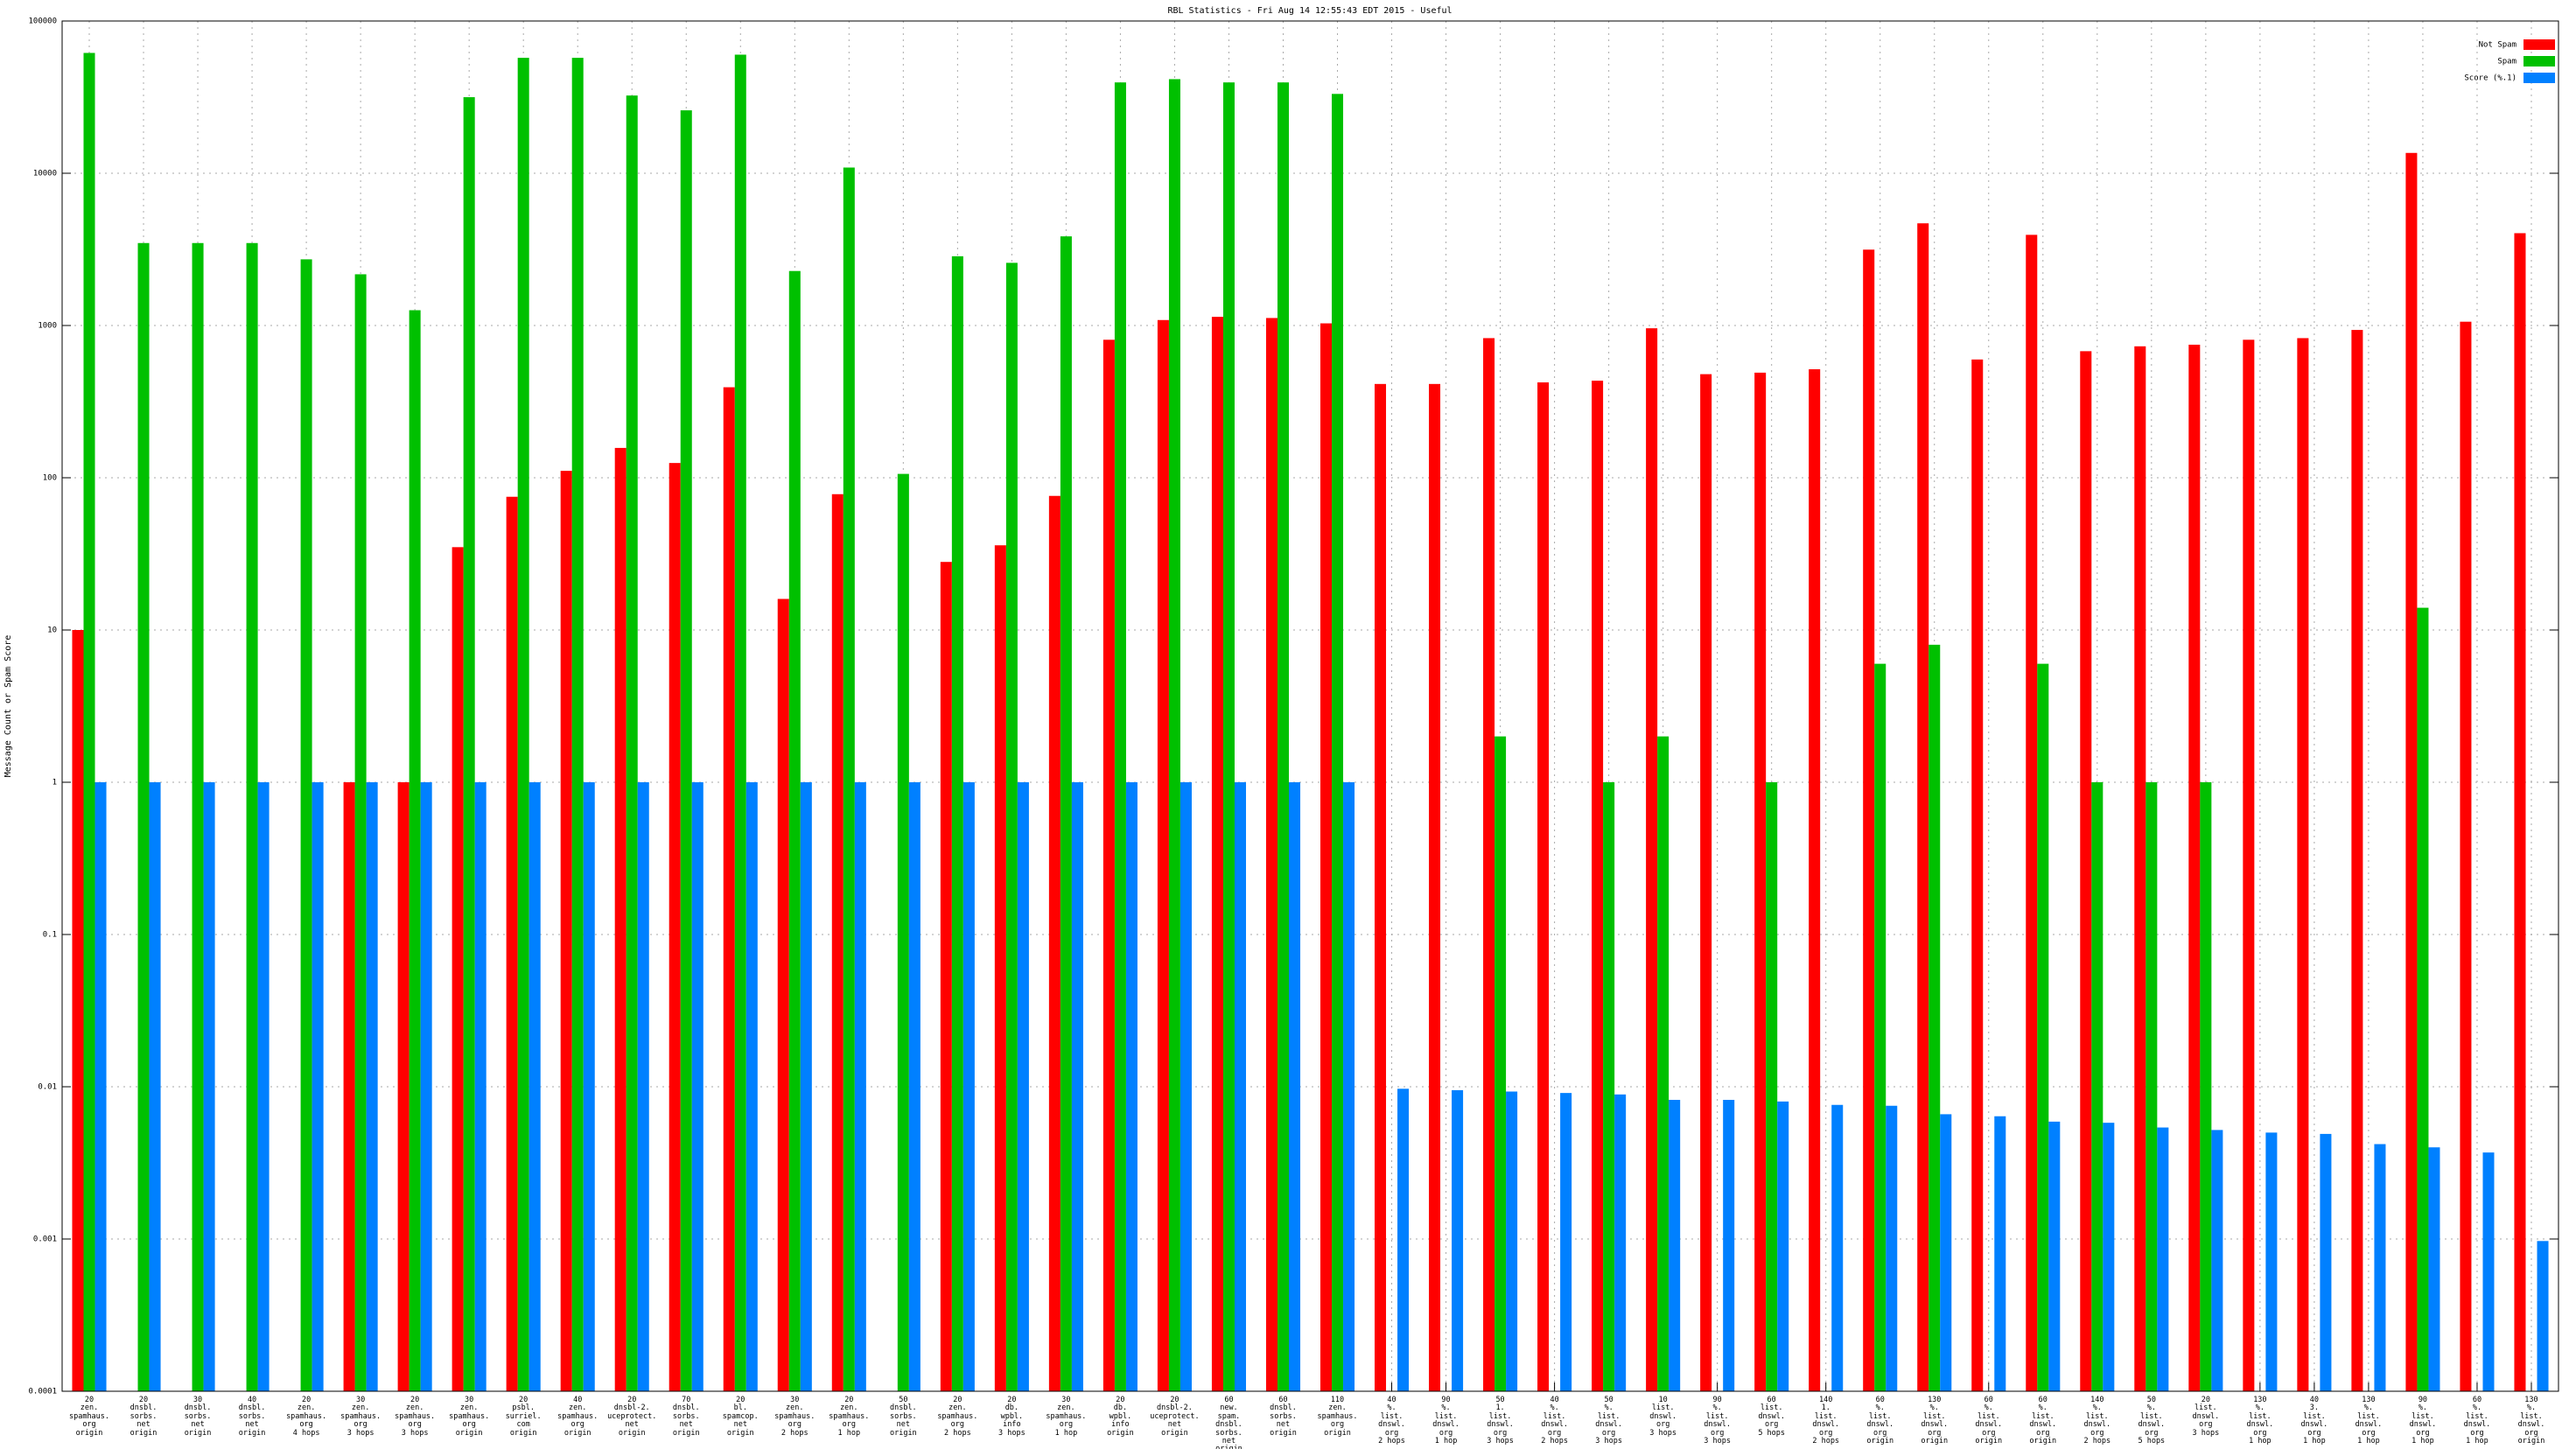 Image resolution: width=2576 pixels, height=1449 pixels. I want to click on x-tick-label: 20 db. wpbl. info origin, so click(1120, 1417).